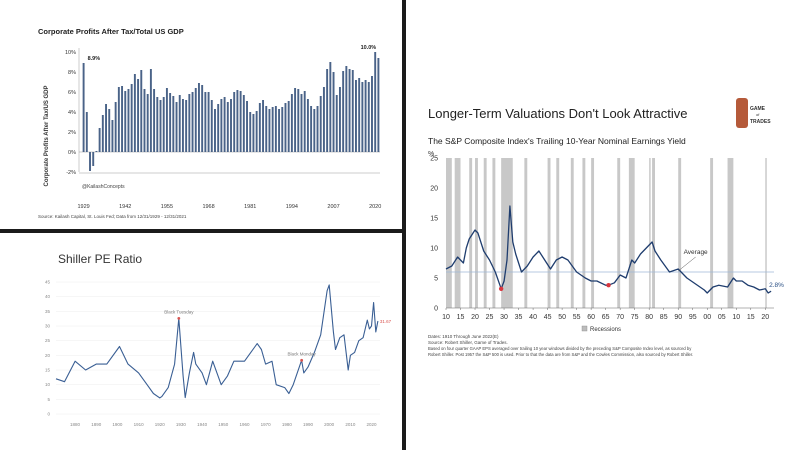  I want to click on shiller-annotation: Black Tuesday, so click(179, 311).